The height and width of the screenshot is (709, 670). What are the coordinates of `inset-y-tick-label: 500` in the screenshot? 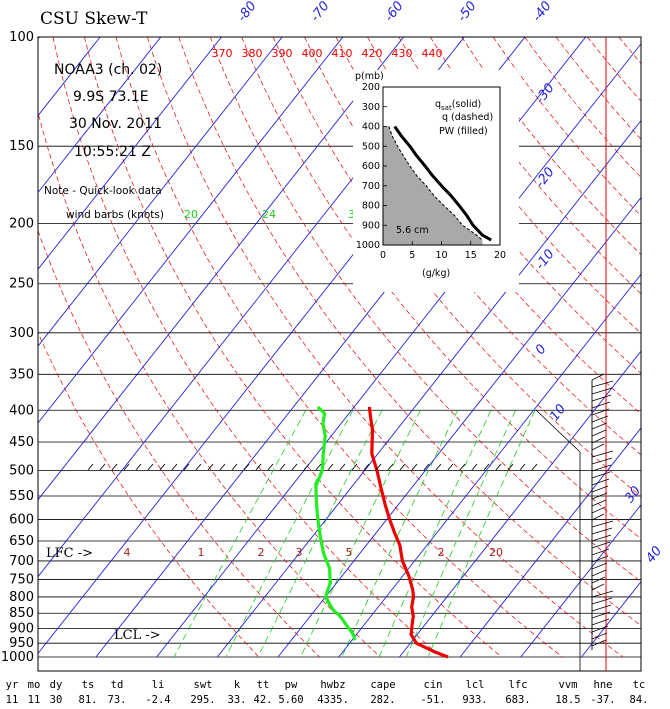 It's located at (371, 146).